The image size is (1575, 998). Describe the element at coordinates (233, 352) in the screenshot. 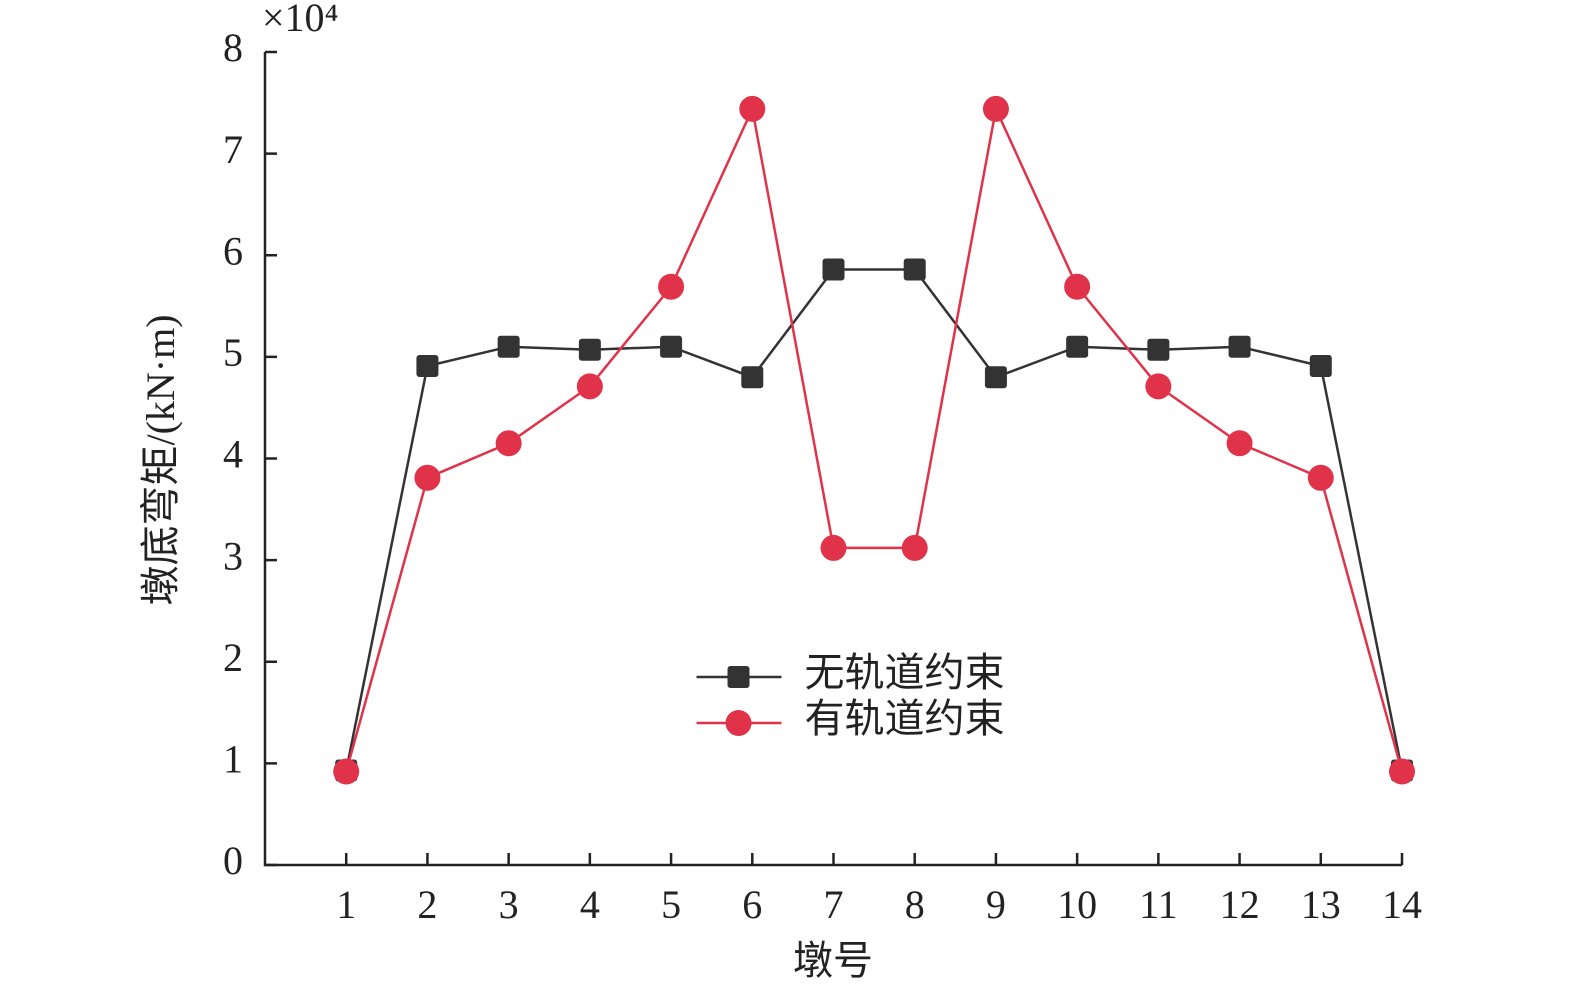

I see `y-tick-label: 5` at that location.